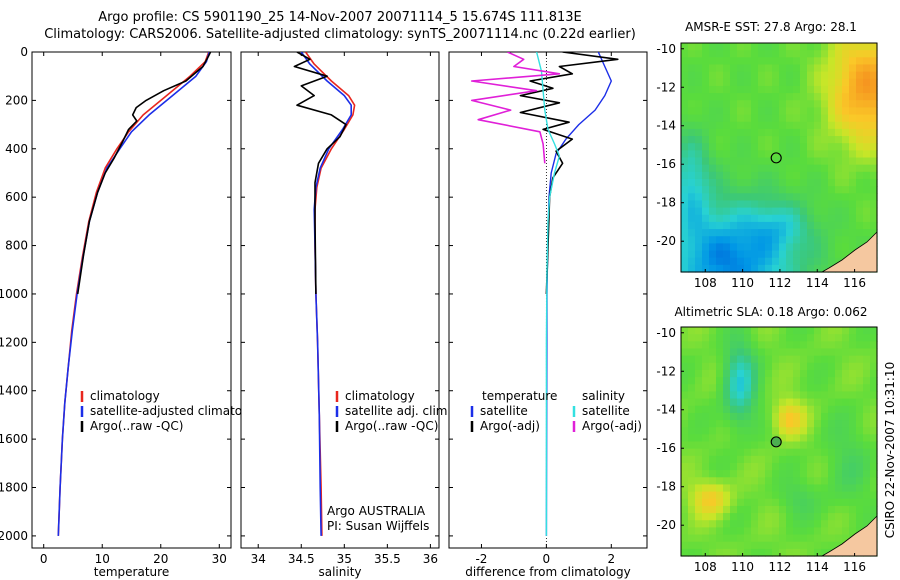  What do you see at coordinates (430, 559) in the screenshot?
I see `x-tick-label: 36` at bounding box center [430, 559].